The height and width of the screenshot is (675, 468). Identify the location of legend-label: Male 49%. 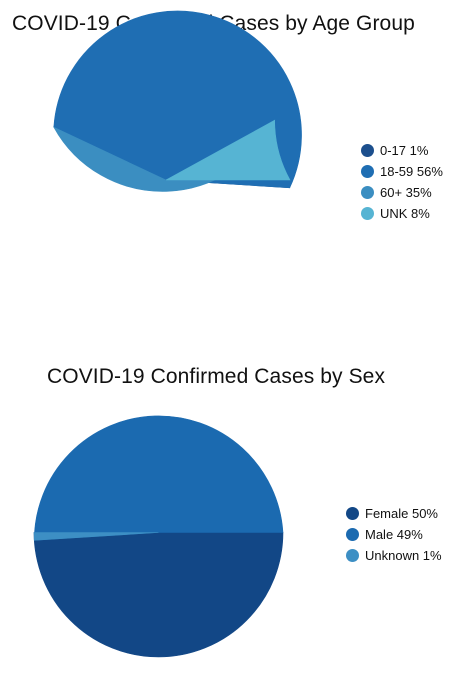
(394, 534).